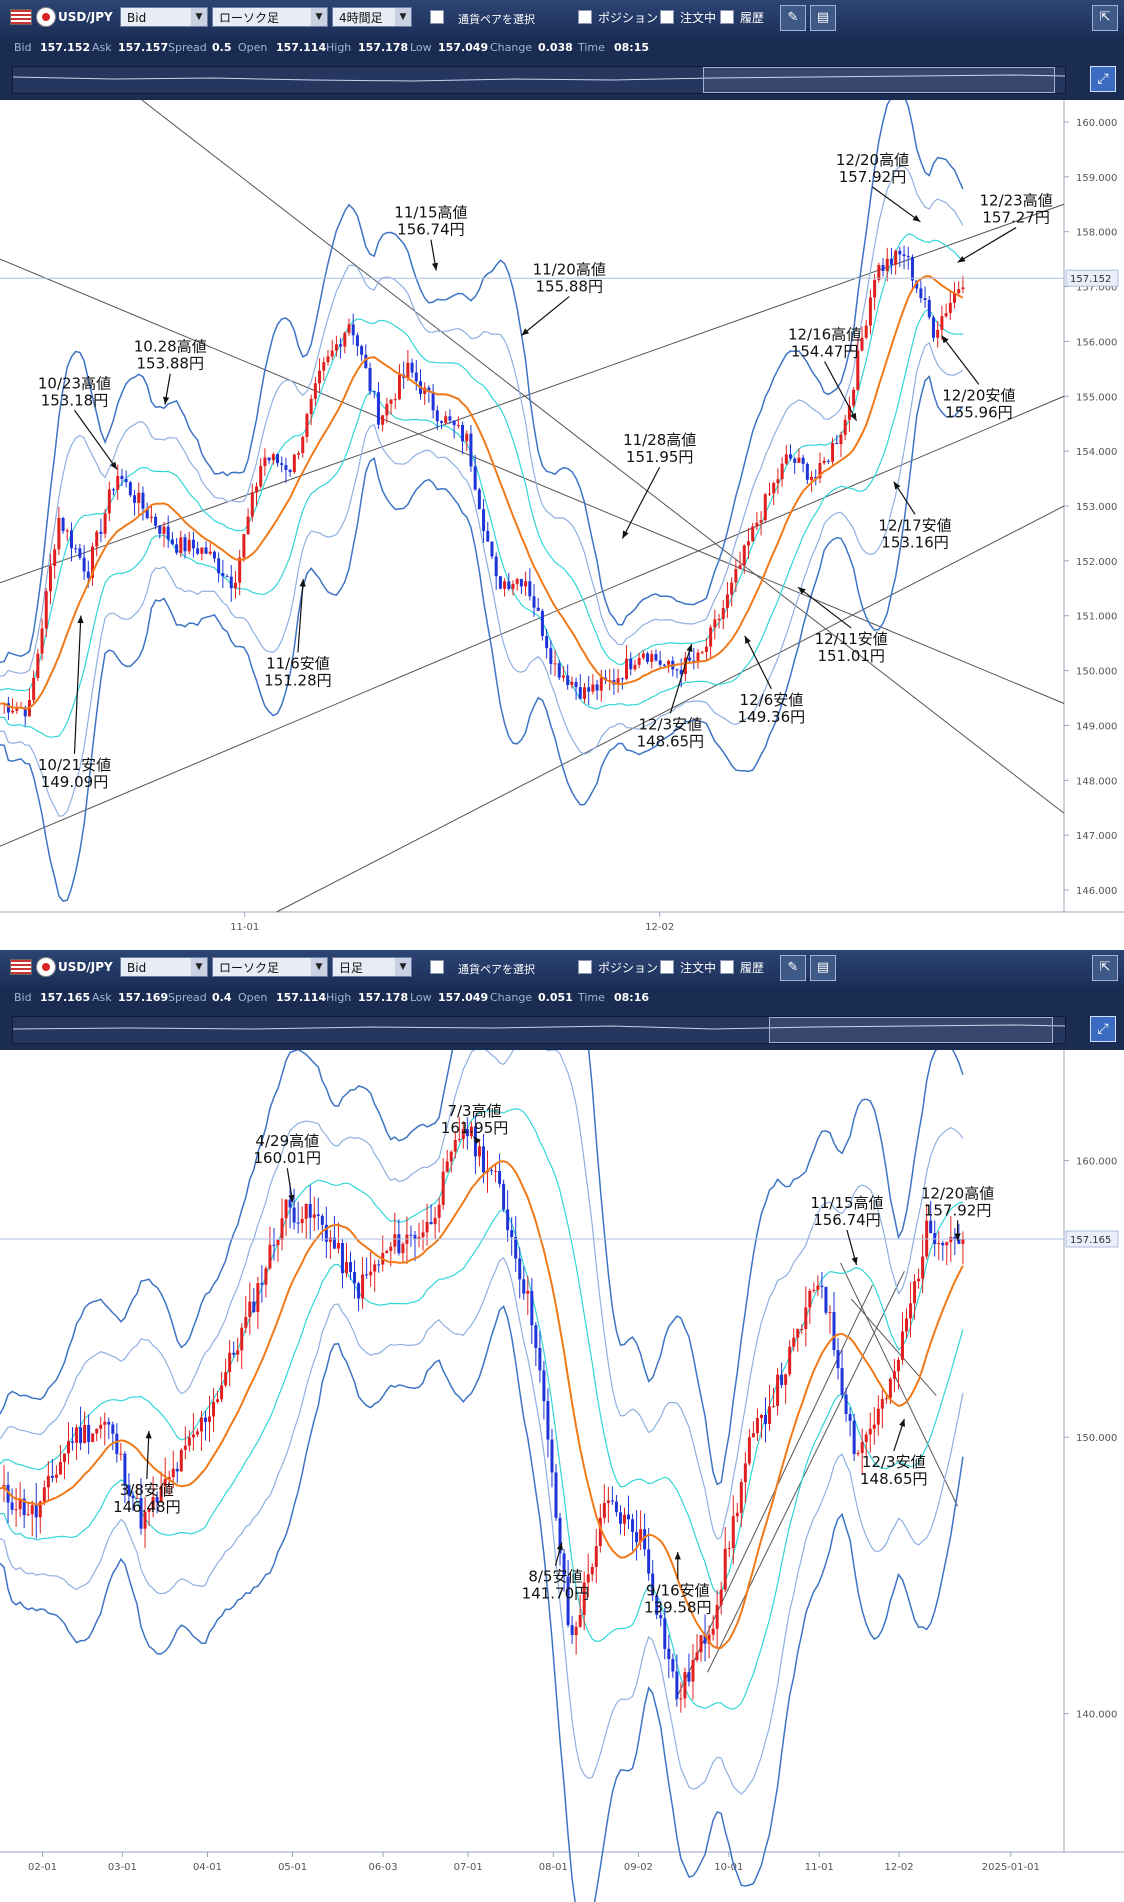 The image size is (1124, 1902). Describe the element at coordinates (671, 741) in the screenshot. I see `annotation-price: 148.65円` at that location.